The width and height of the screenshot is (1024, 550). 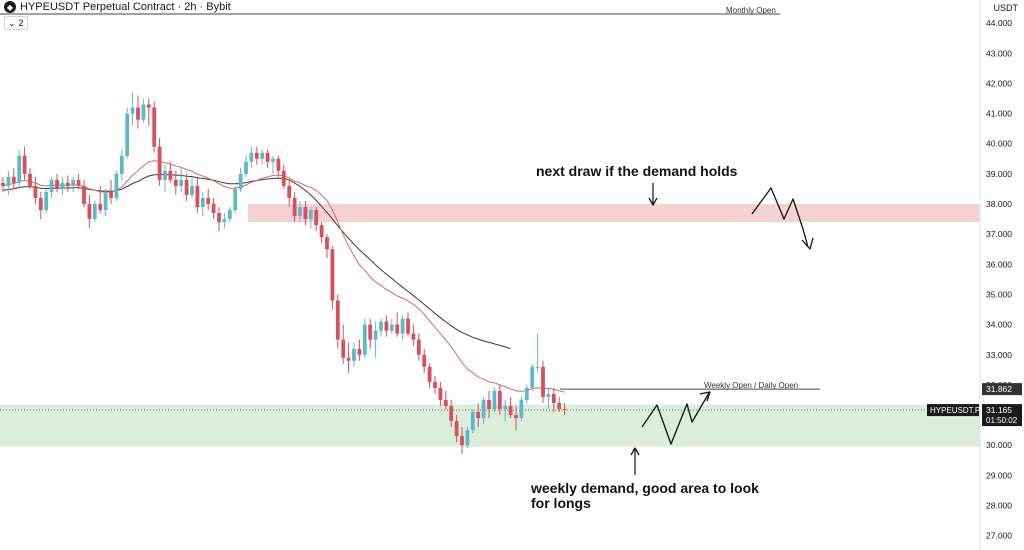 What do you see at coordinates (614, 213) in the screenshot?
I see `supply-zone` at bounding box center [614, 213].